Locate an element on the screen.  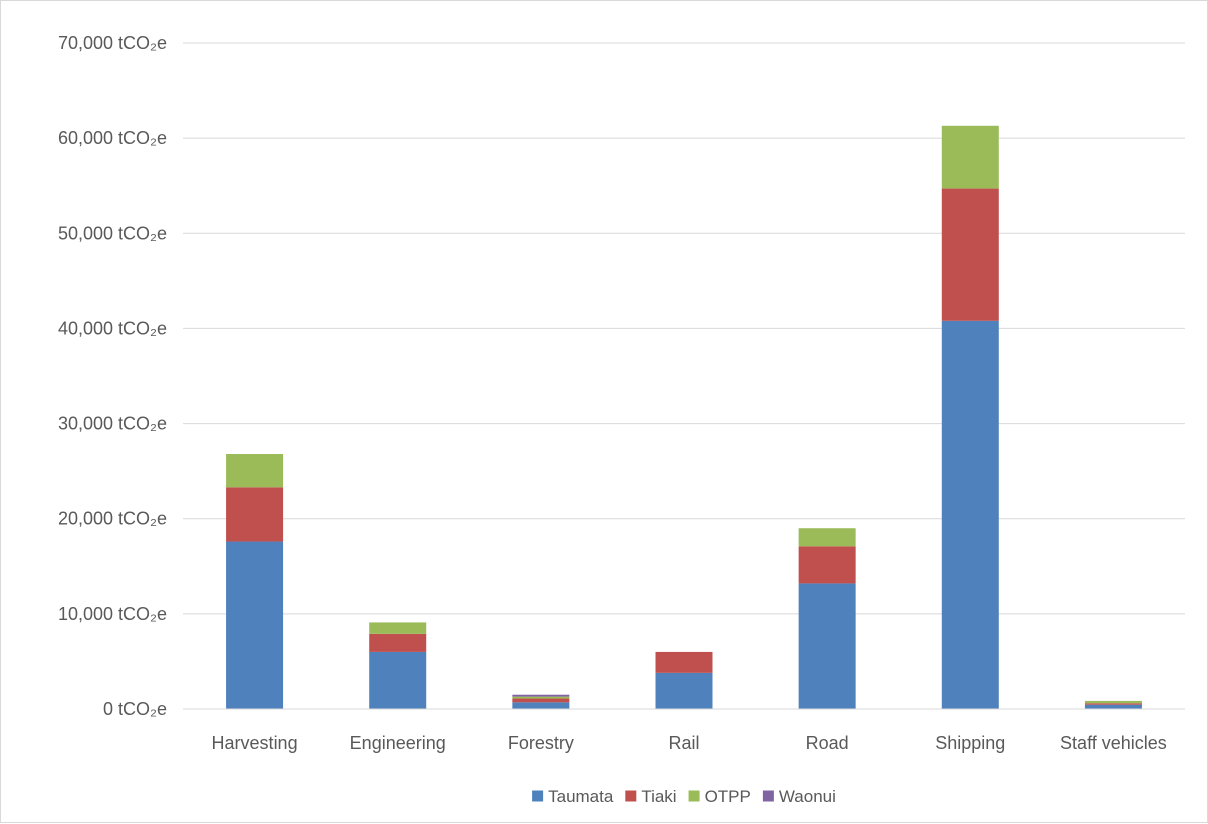
y-tick-label: 40,000 tCO₂e is located at coordinates (112, 328).